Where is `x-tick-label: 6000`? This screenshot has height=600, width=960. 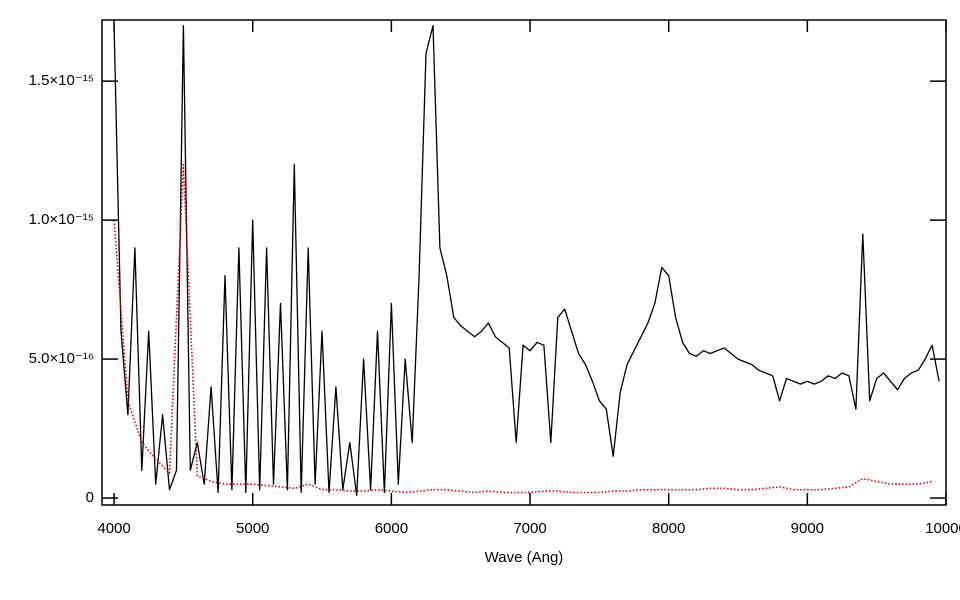
x-tick-label: 6000 is located at coordinates (391, 528).